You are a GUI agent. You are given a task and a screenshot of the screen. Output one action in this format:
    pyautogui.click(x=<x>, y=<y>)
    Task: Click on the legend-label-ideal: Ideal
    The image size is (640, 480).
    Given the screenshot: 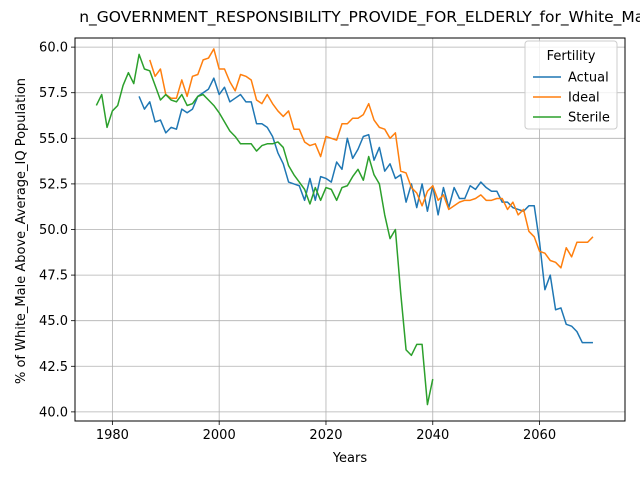 What is the action you would take?
    pyautogui.click(x=584, y=98)
    